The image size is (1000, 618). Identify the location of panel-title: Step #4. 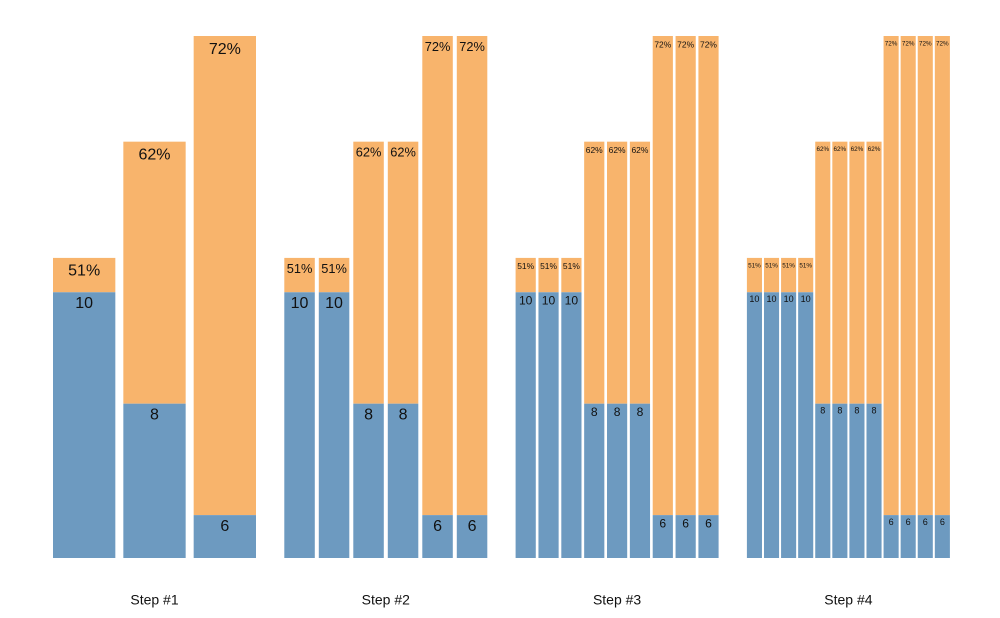
(848, 600).